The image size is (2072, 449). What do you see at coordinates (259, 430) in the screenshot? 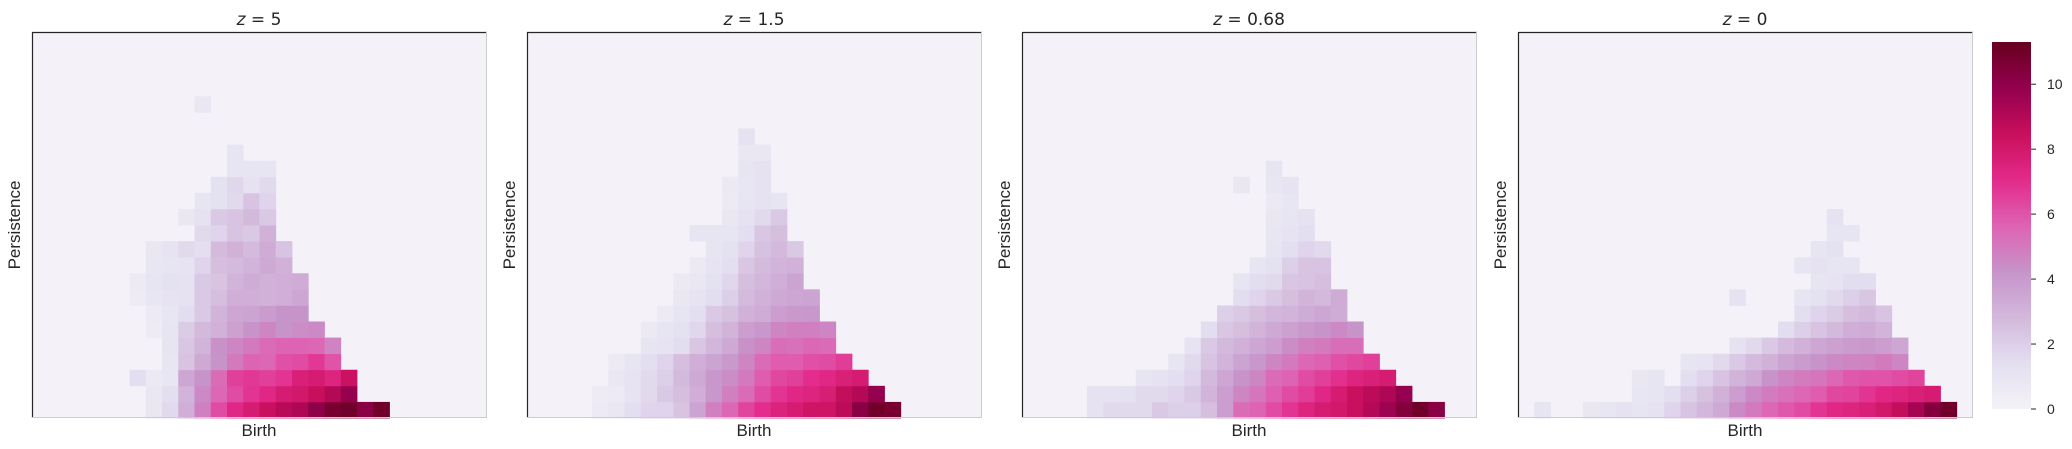
I see `x-axis-label: Birth` at bounding box center [259, 430].